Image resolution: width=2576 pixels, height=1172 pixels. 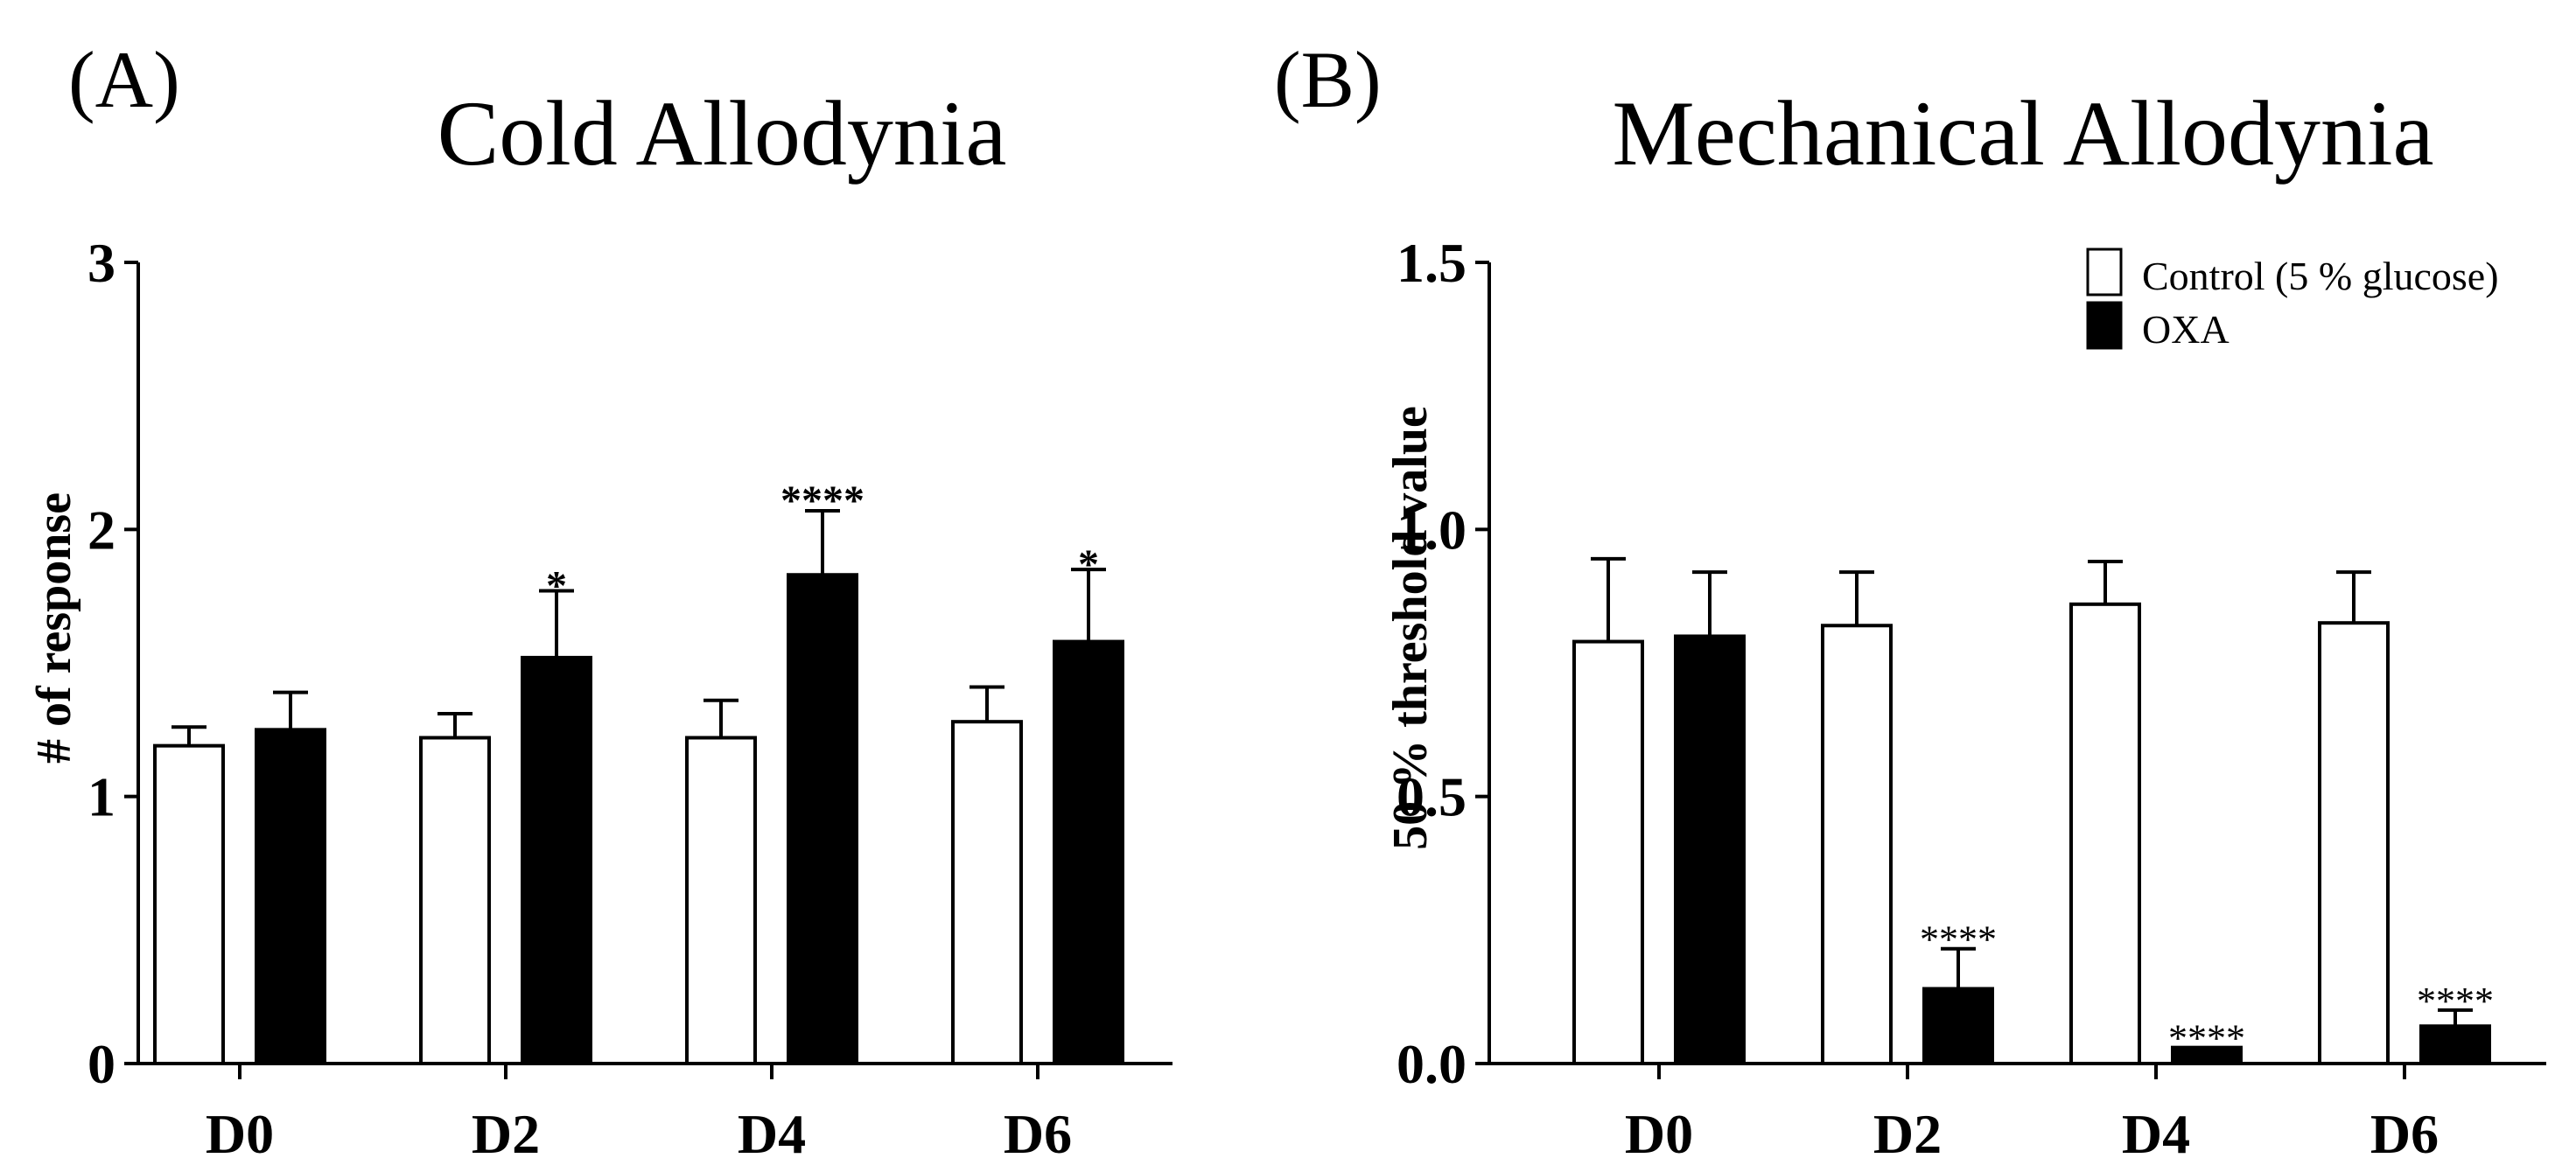 What do you see at coordinates (1431, 797) in the screenshot?
I see `b-y-tick-label: 0.5` at bounding box center [1431, 797].